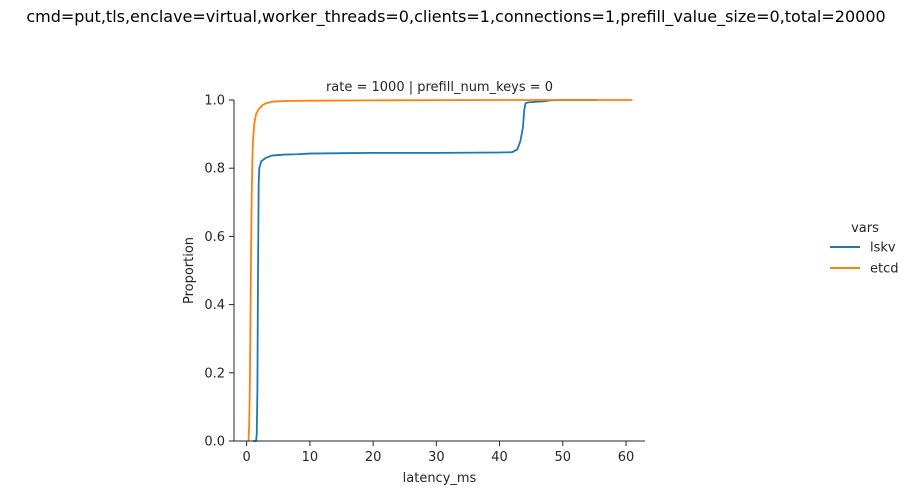 The width and height of the screenshot is (912, 495). I want to click on panel-title: rate = 1000 | prefill_num_keys = 0, so click(439, 87).